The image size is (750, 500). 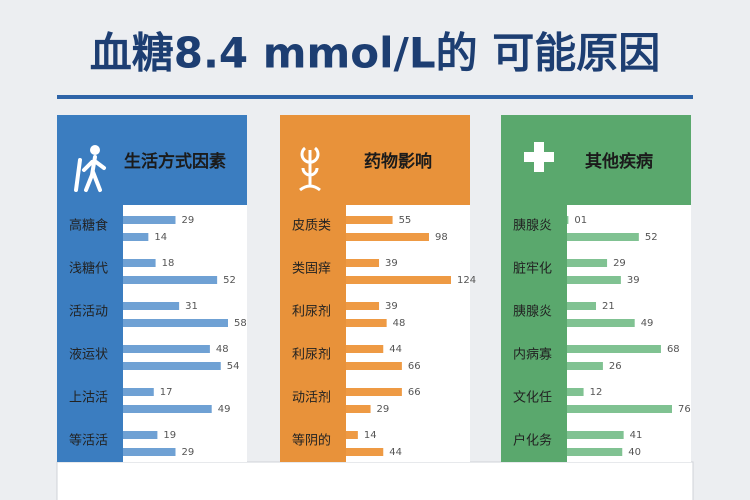 What do you see at coordinates (441, 237) in the screenshot?
I see `value-label: 98` at bounding box center [441, 237].